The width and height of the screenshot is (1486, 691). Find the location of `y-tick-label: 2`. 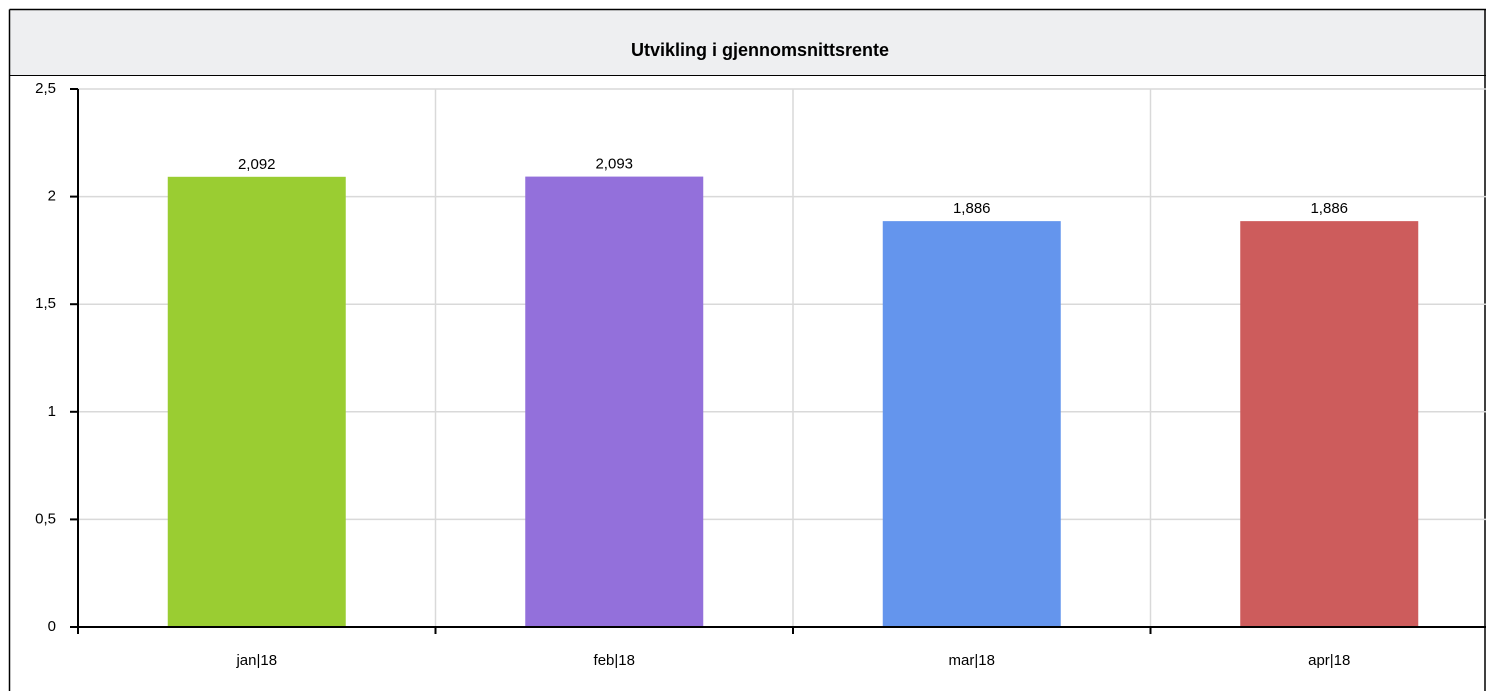

y-tick-label: 2 is located at coordinates (52, 196).